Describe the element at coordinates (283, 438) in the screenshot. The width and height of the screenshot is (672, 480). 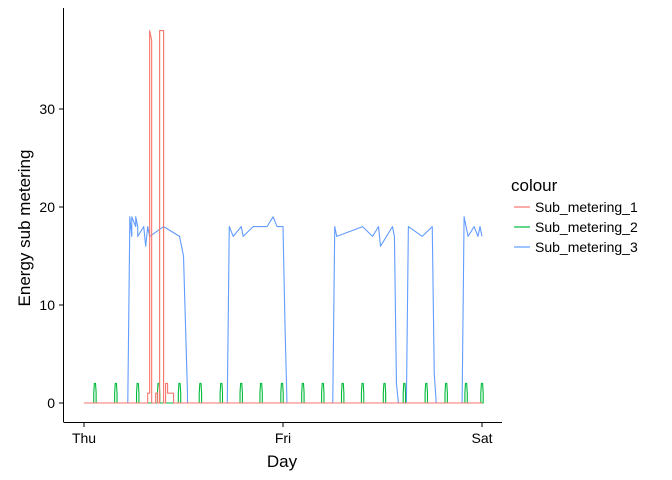
I see `x-tick-label: Fri` at that location.